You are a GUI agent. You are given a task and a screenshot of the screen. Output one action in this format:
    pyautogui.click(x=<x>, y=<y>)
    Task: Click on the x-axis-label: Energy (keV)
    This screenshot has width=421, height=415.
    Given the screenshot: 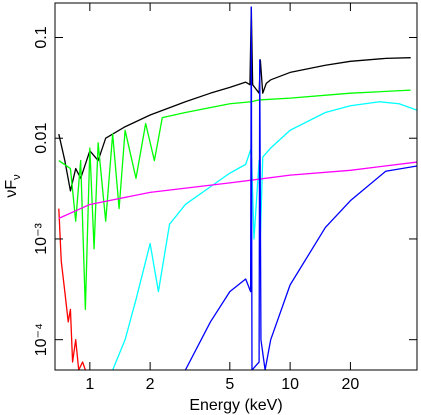 What is the action you would take?
    pyautogui.click(x=235, y=405)
    